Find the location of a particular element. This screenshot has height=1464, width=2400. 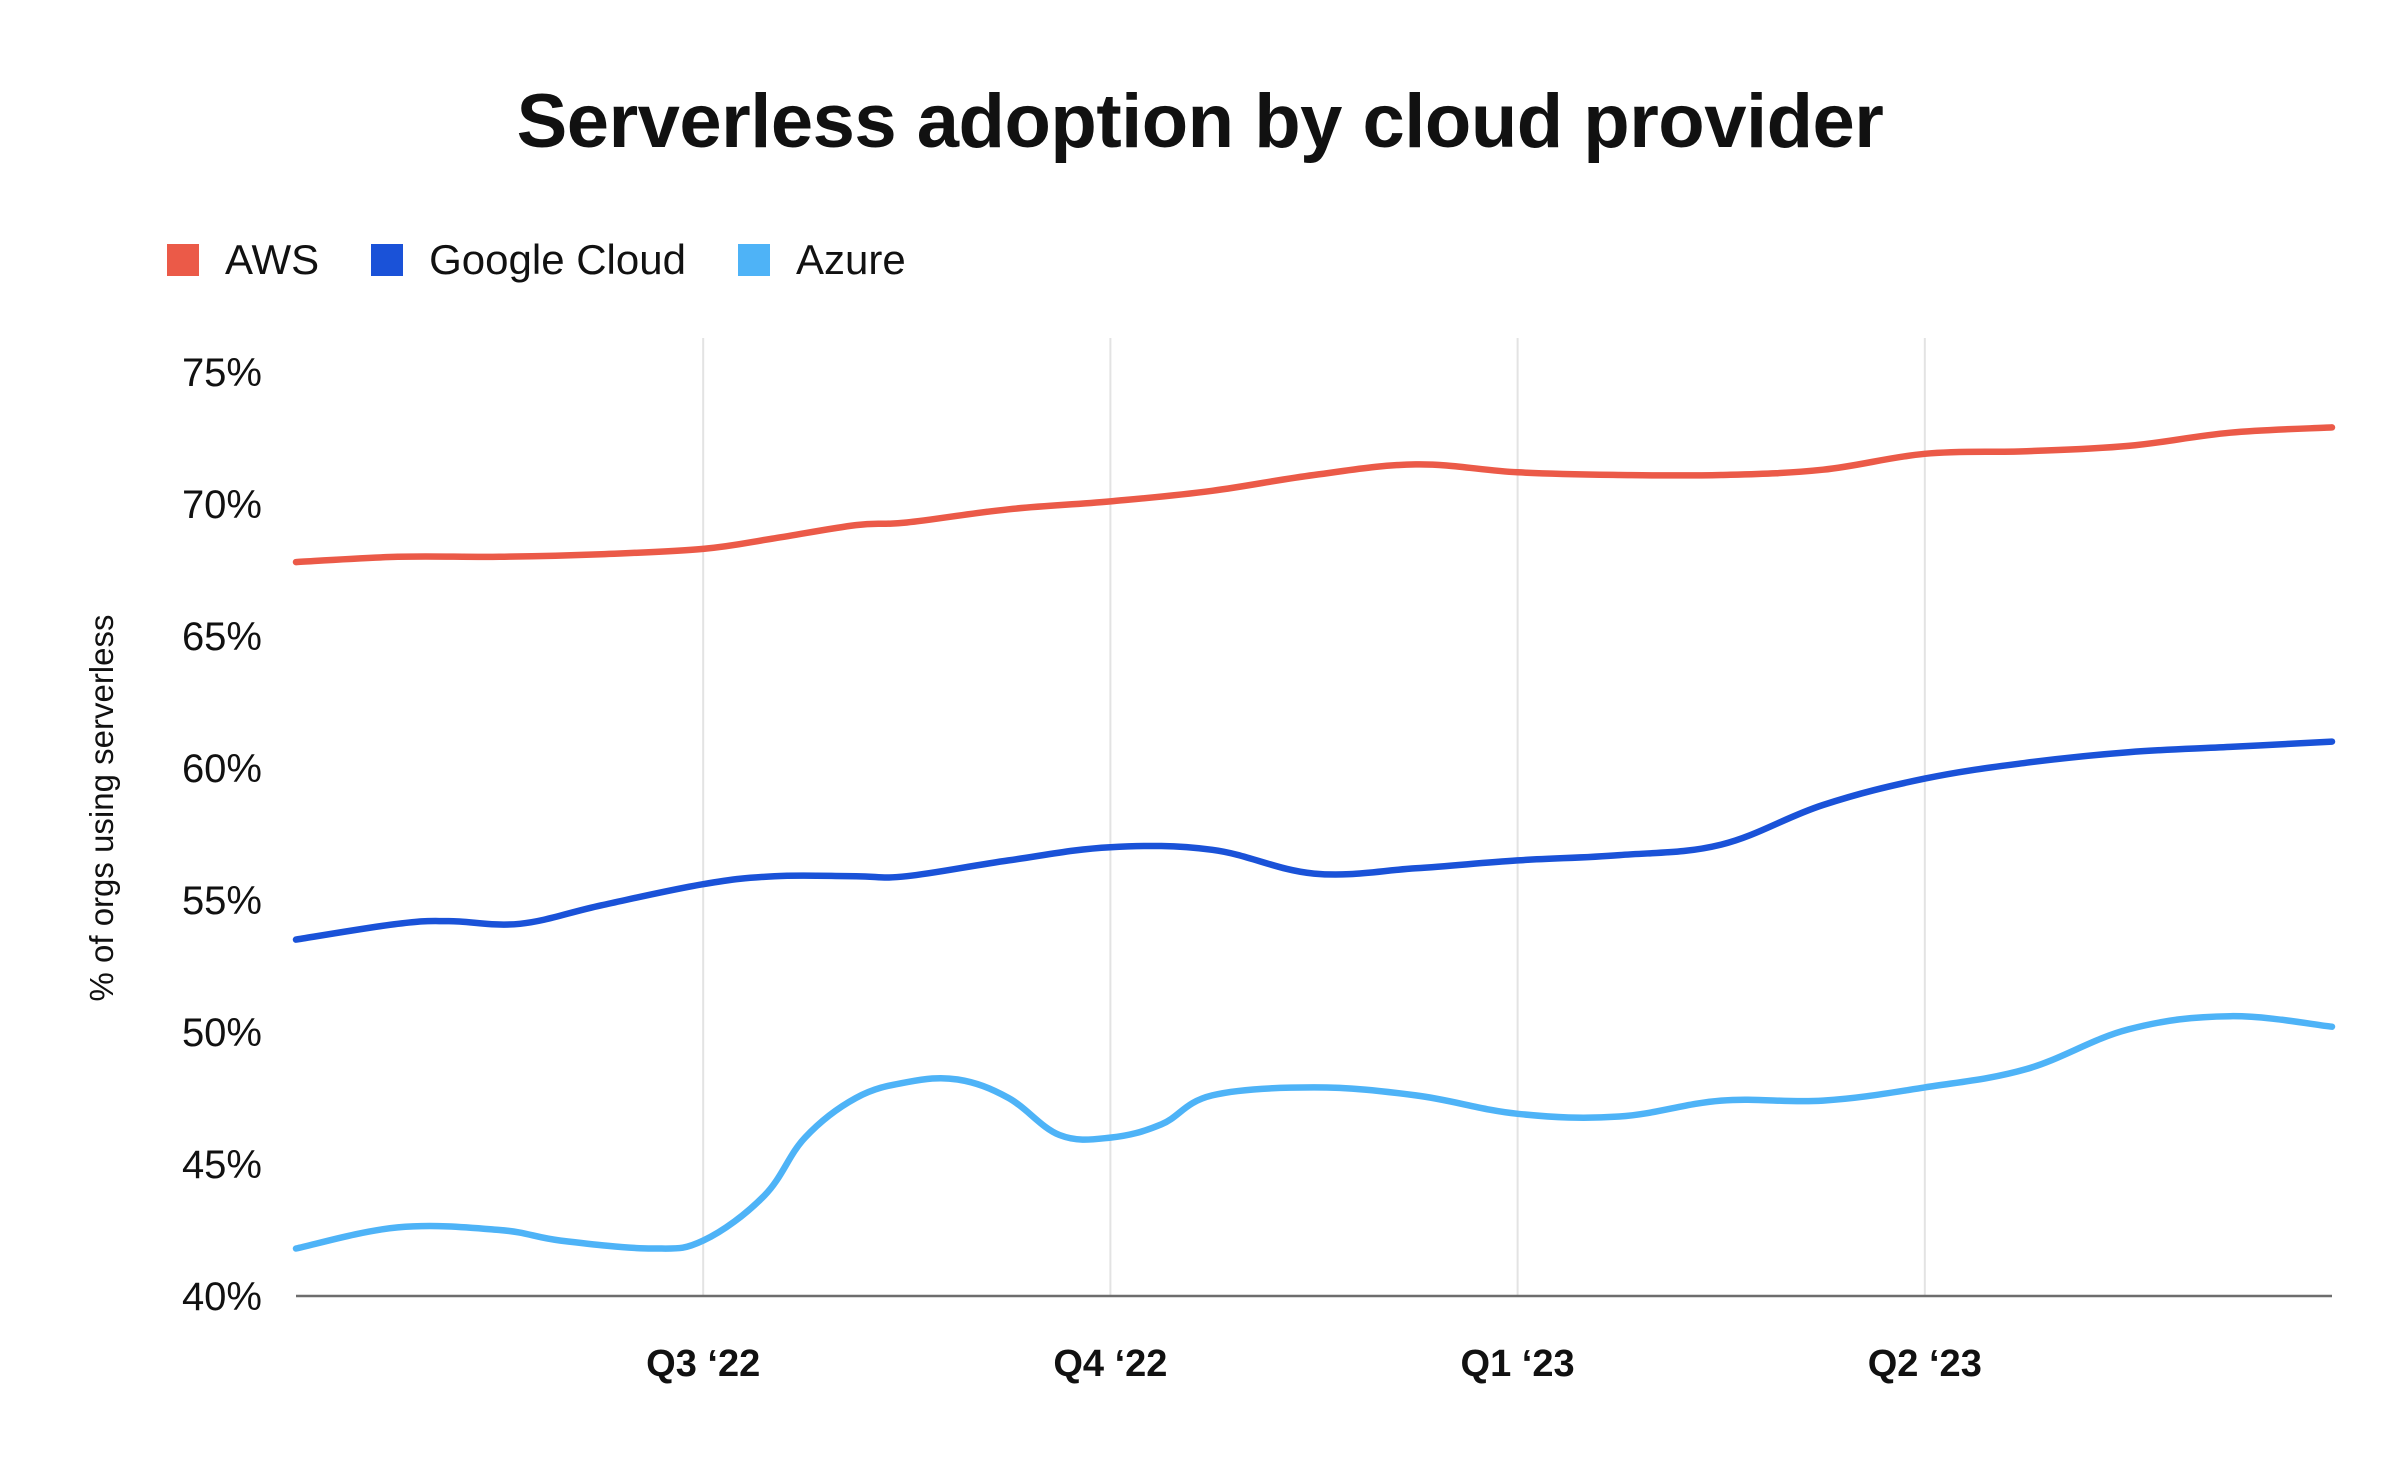

y-tick-label-0: 40% is located at coordinates (222, 1297).